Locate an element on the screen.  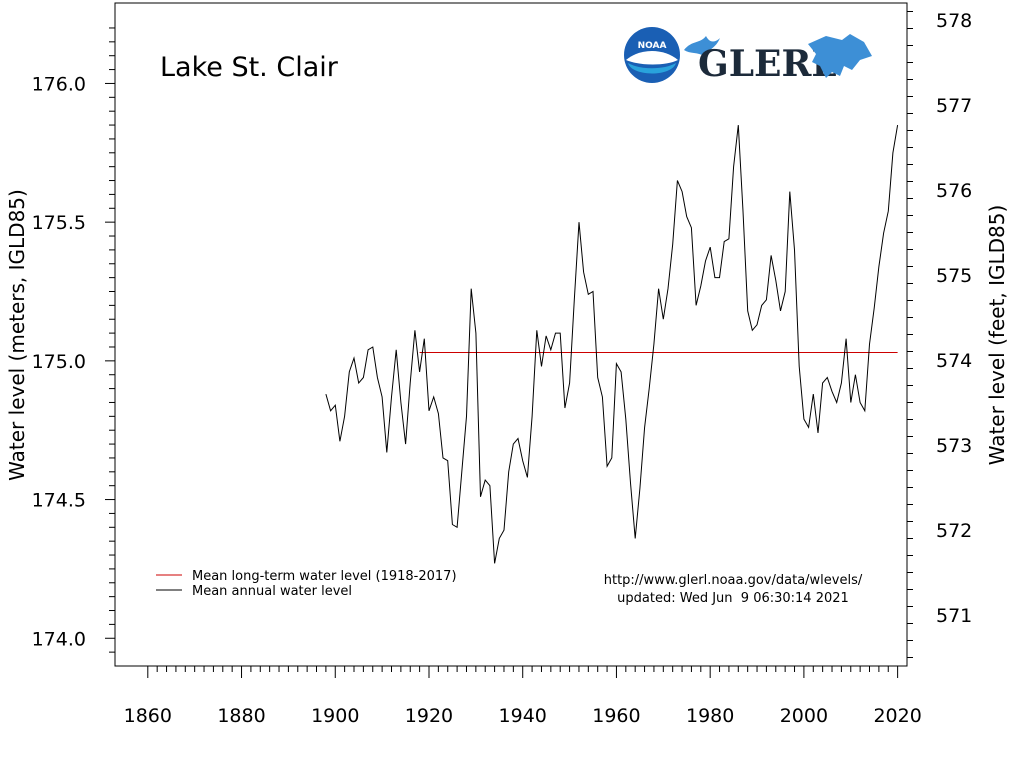
legend-label-annual: Mean annual water level is located at coordinates (272, 591).